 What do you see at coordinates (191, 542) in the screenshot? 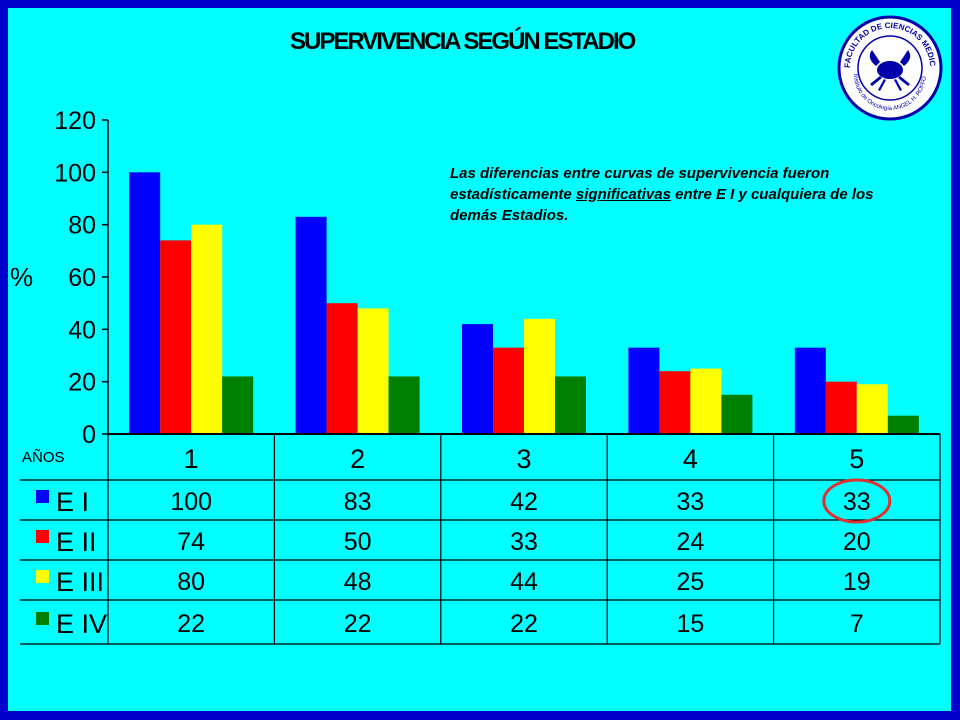
I see `data-label: 74` at bounding box center [191, 542].